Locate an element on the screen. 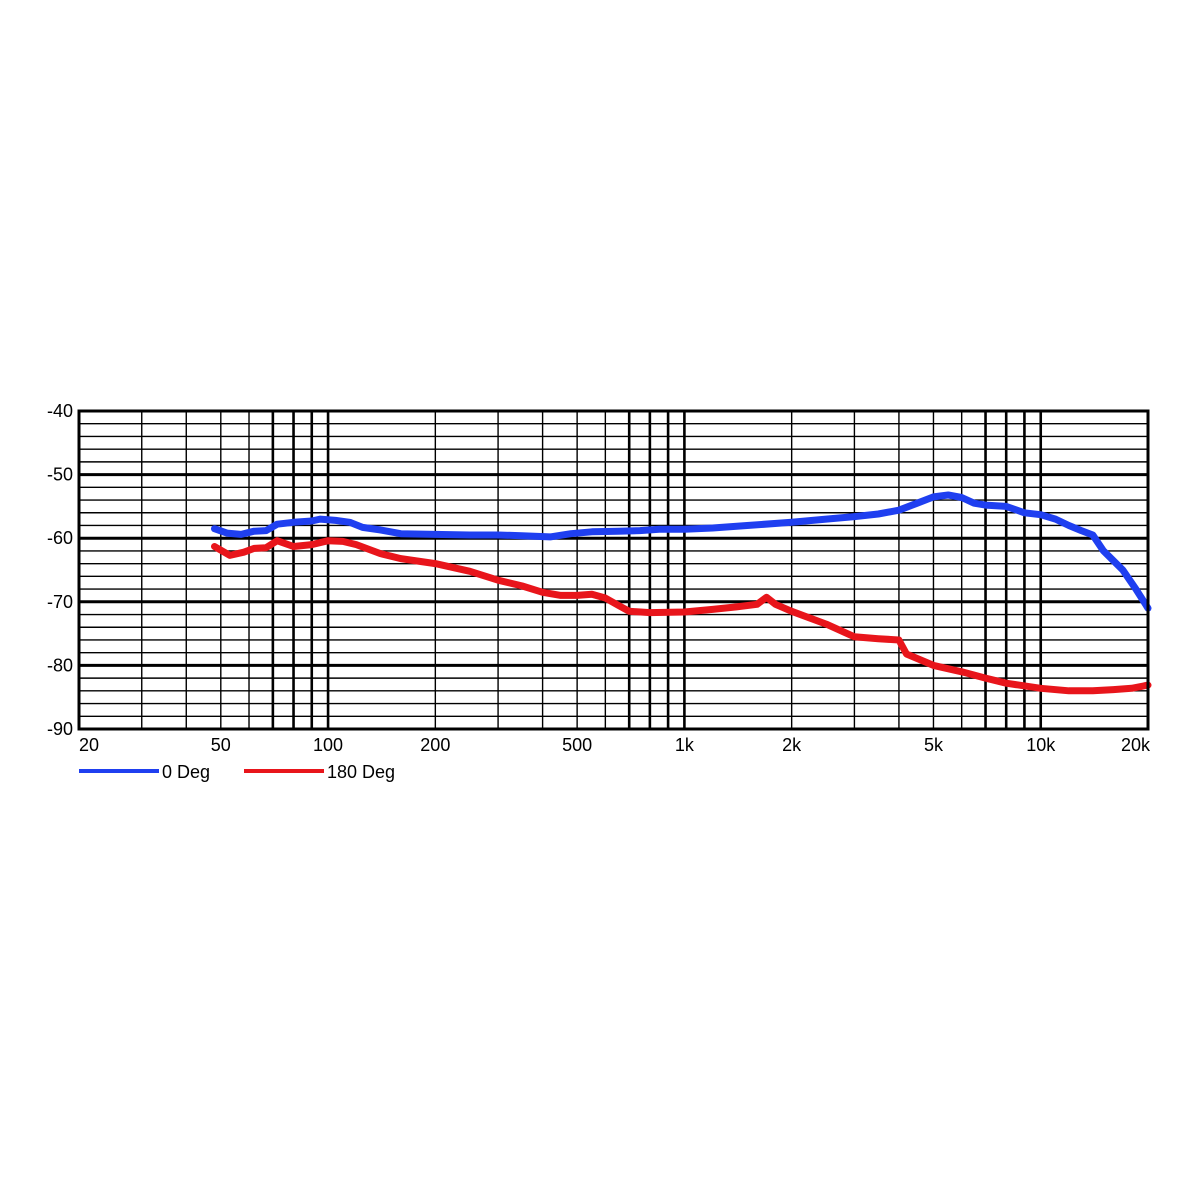 This screenshot has height=1200, width=1200. x-tick-label: 100 is located at coordinates (328, 745).